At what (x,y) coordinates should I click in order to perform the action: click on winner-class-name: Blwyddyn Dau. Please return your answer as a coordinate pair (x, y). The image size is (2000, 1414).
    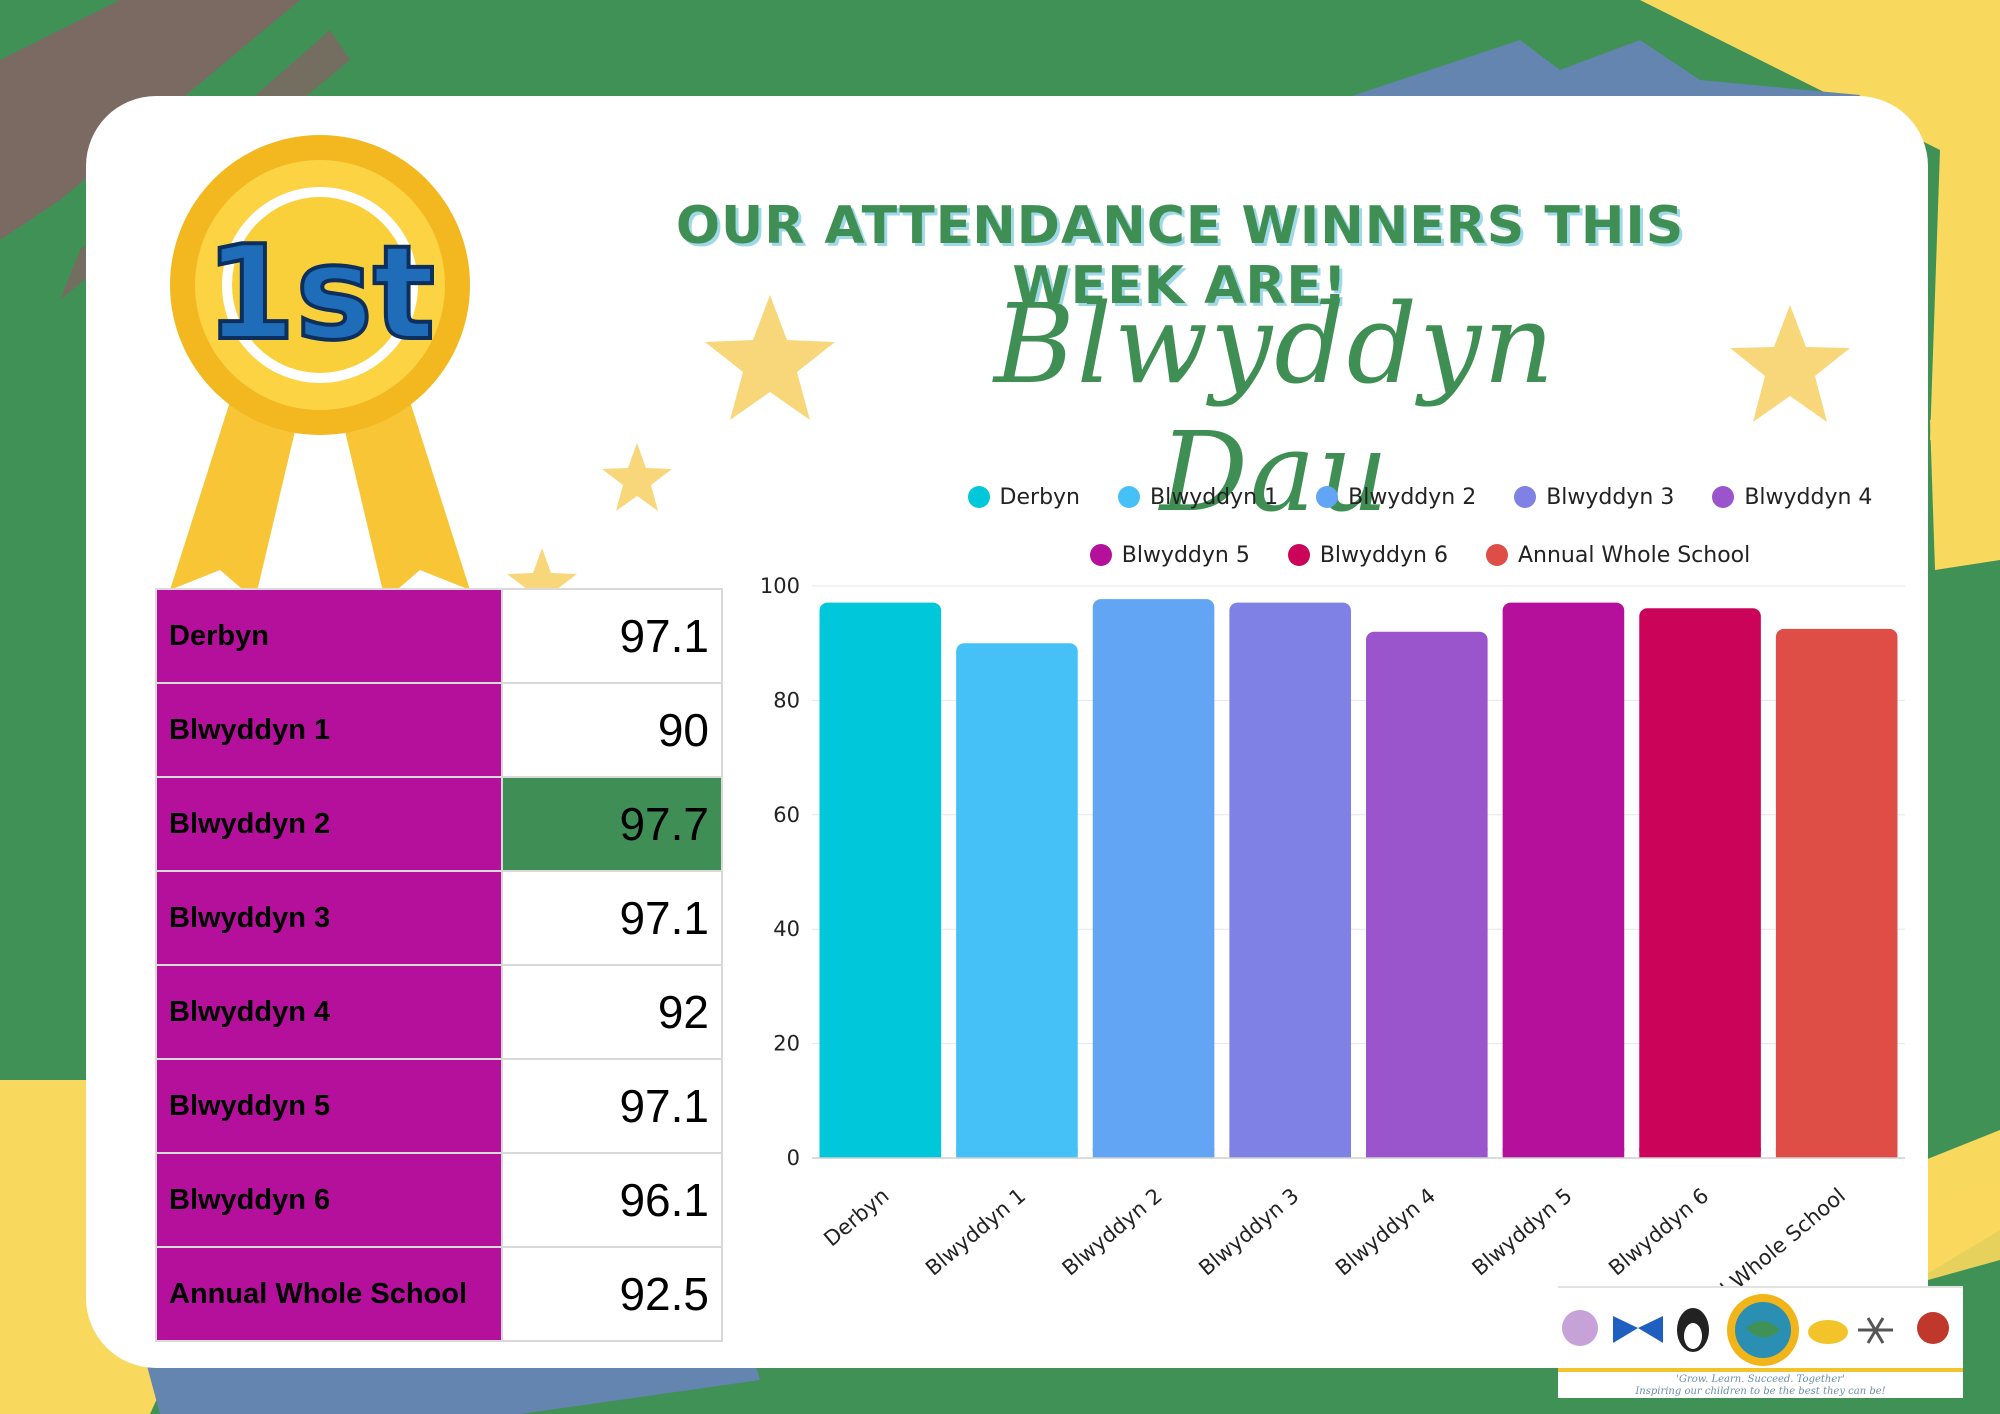
    Looking at the image, I should click on (1275, 408).